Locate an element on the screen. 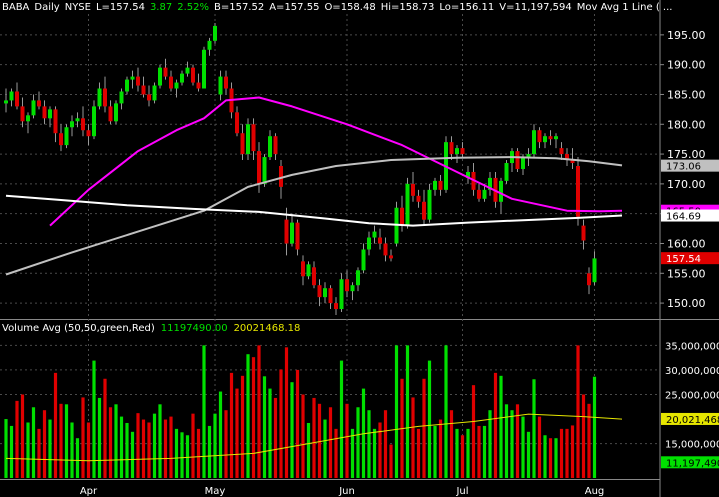 This screenshot has height=497, width=719. ma-long-line is located at coordinates (314, 210).